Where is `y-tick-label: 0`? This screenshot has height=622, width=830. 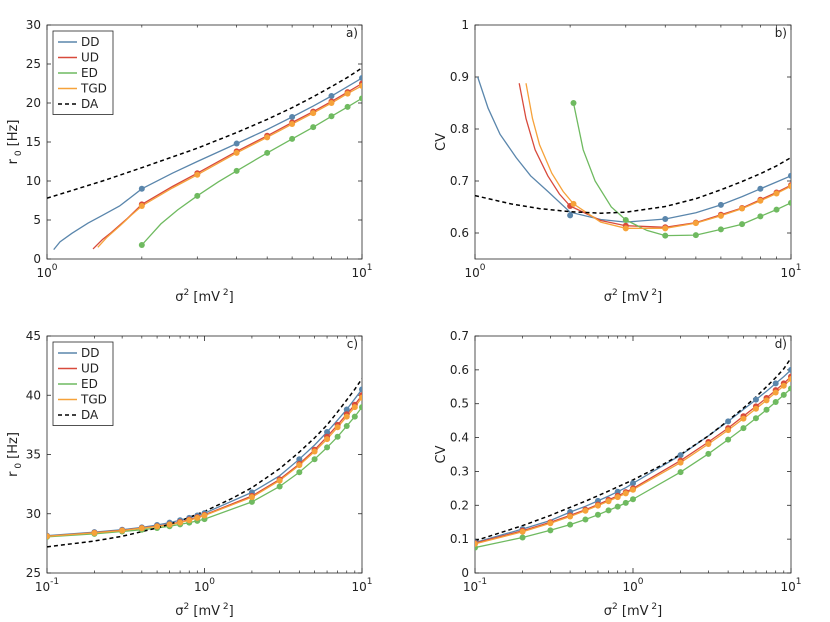
y-tick-label: 0 is located at coordinates (465, 573).